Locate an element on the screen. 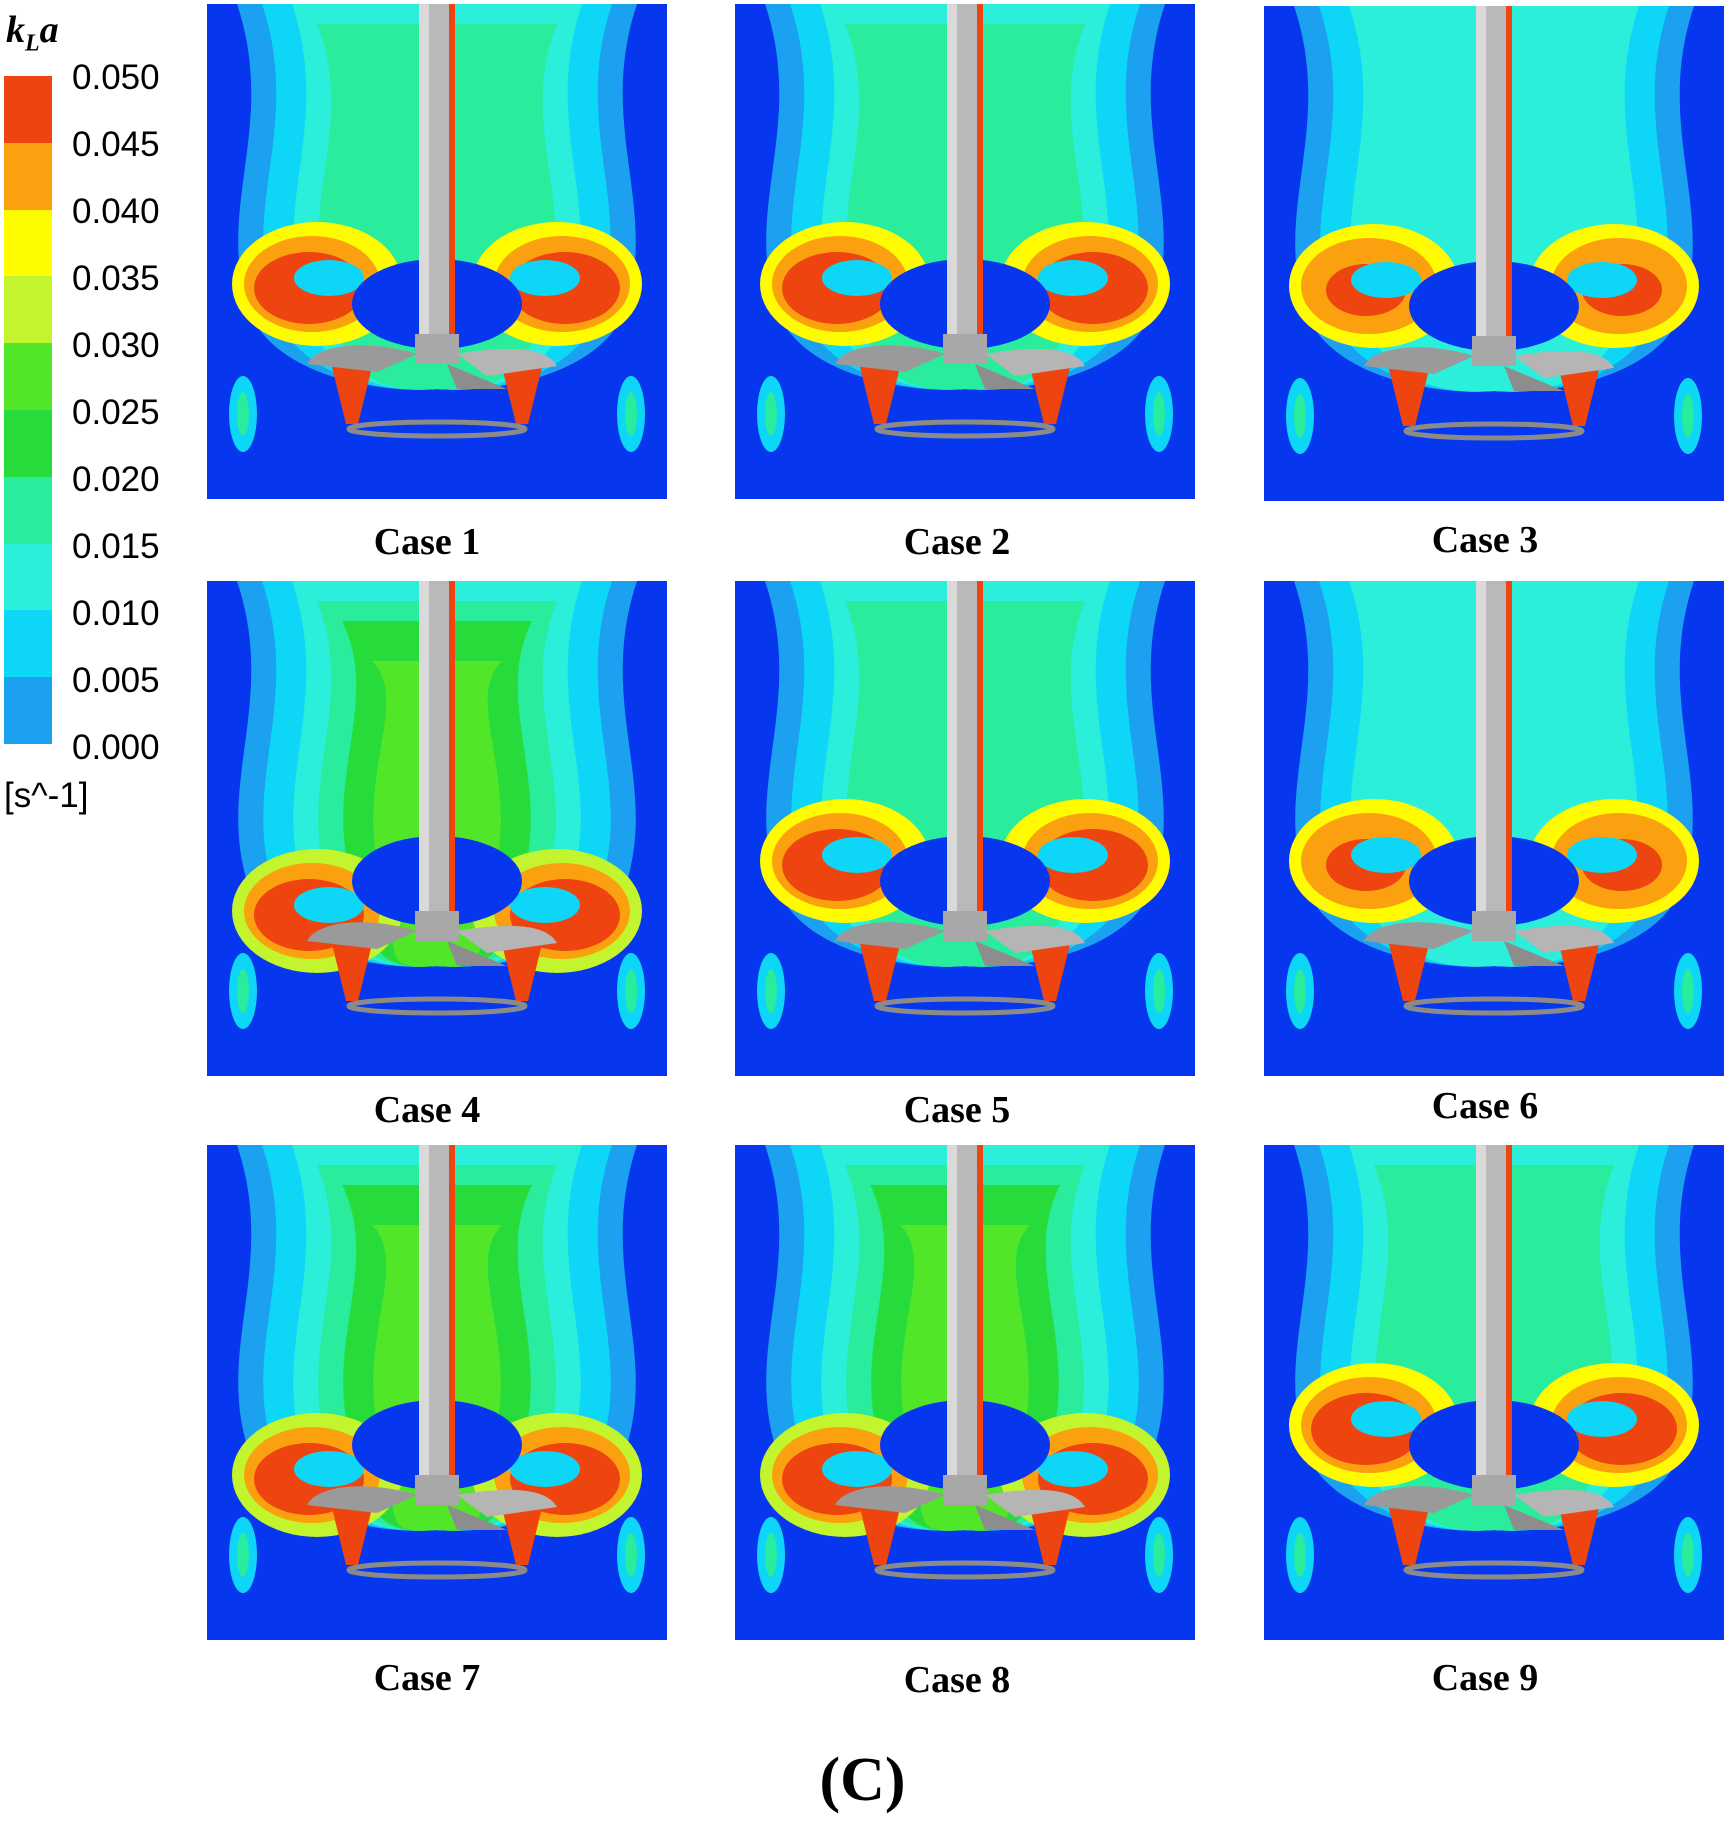 The image size is (1725, 1830). case-label: Case 1 is located at coordinates (427, 542).